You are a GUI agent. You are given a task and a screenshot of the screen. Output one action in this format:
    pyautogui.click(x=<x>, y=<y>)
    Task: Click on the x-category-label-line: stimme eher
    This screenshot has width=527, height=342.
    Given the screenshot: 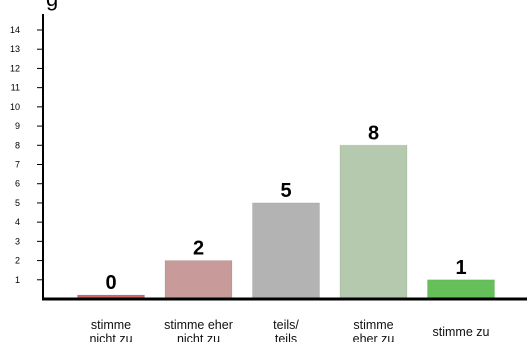 What is the action you would take?
    pyautogui.click(x=198, y=325)
    